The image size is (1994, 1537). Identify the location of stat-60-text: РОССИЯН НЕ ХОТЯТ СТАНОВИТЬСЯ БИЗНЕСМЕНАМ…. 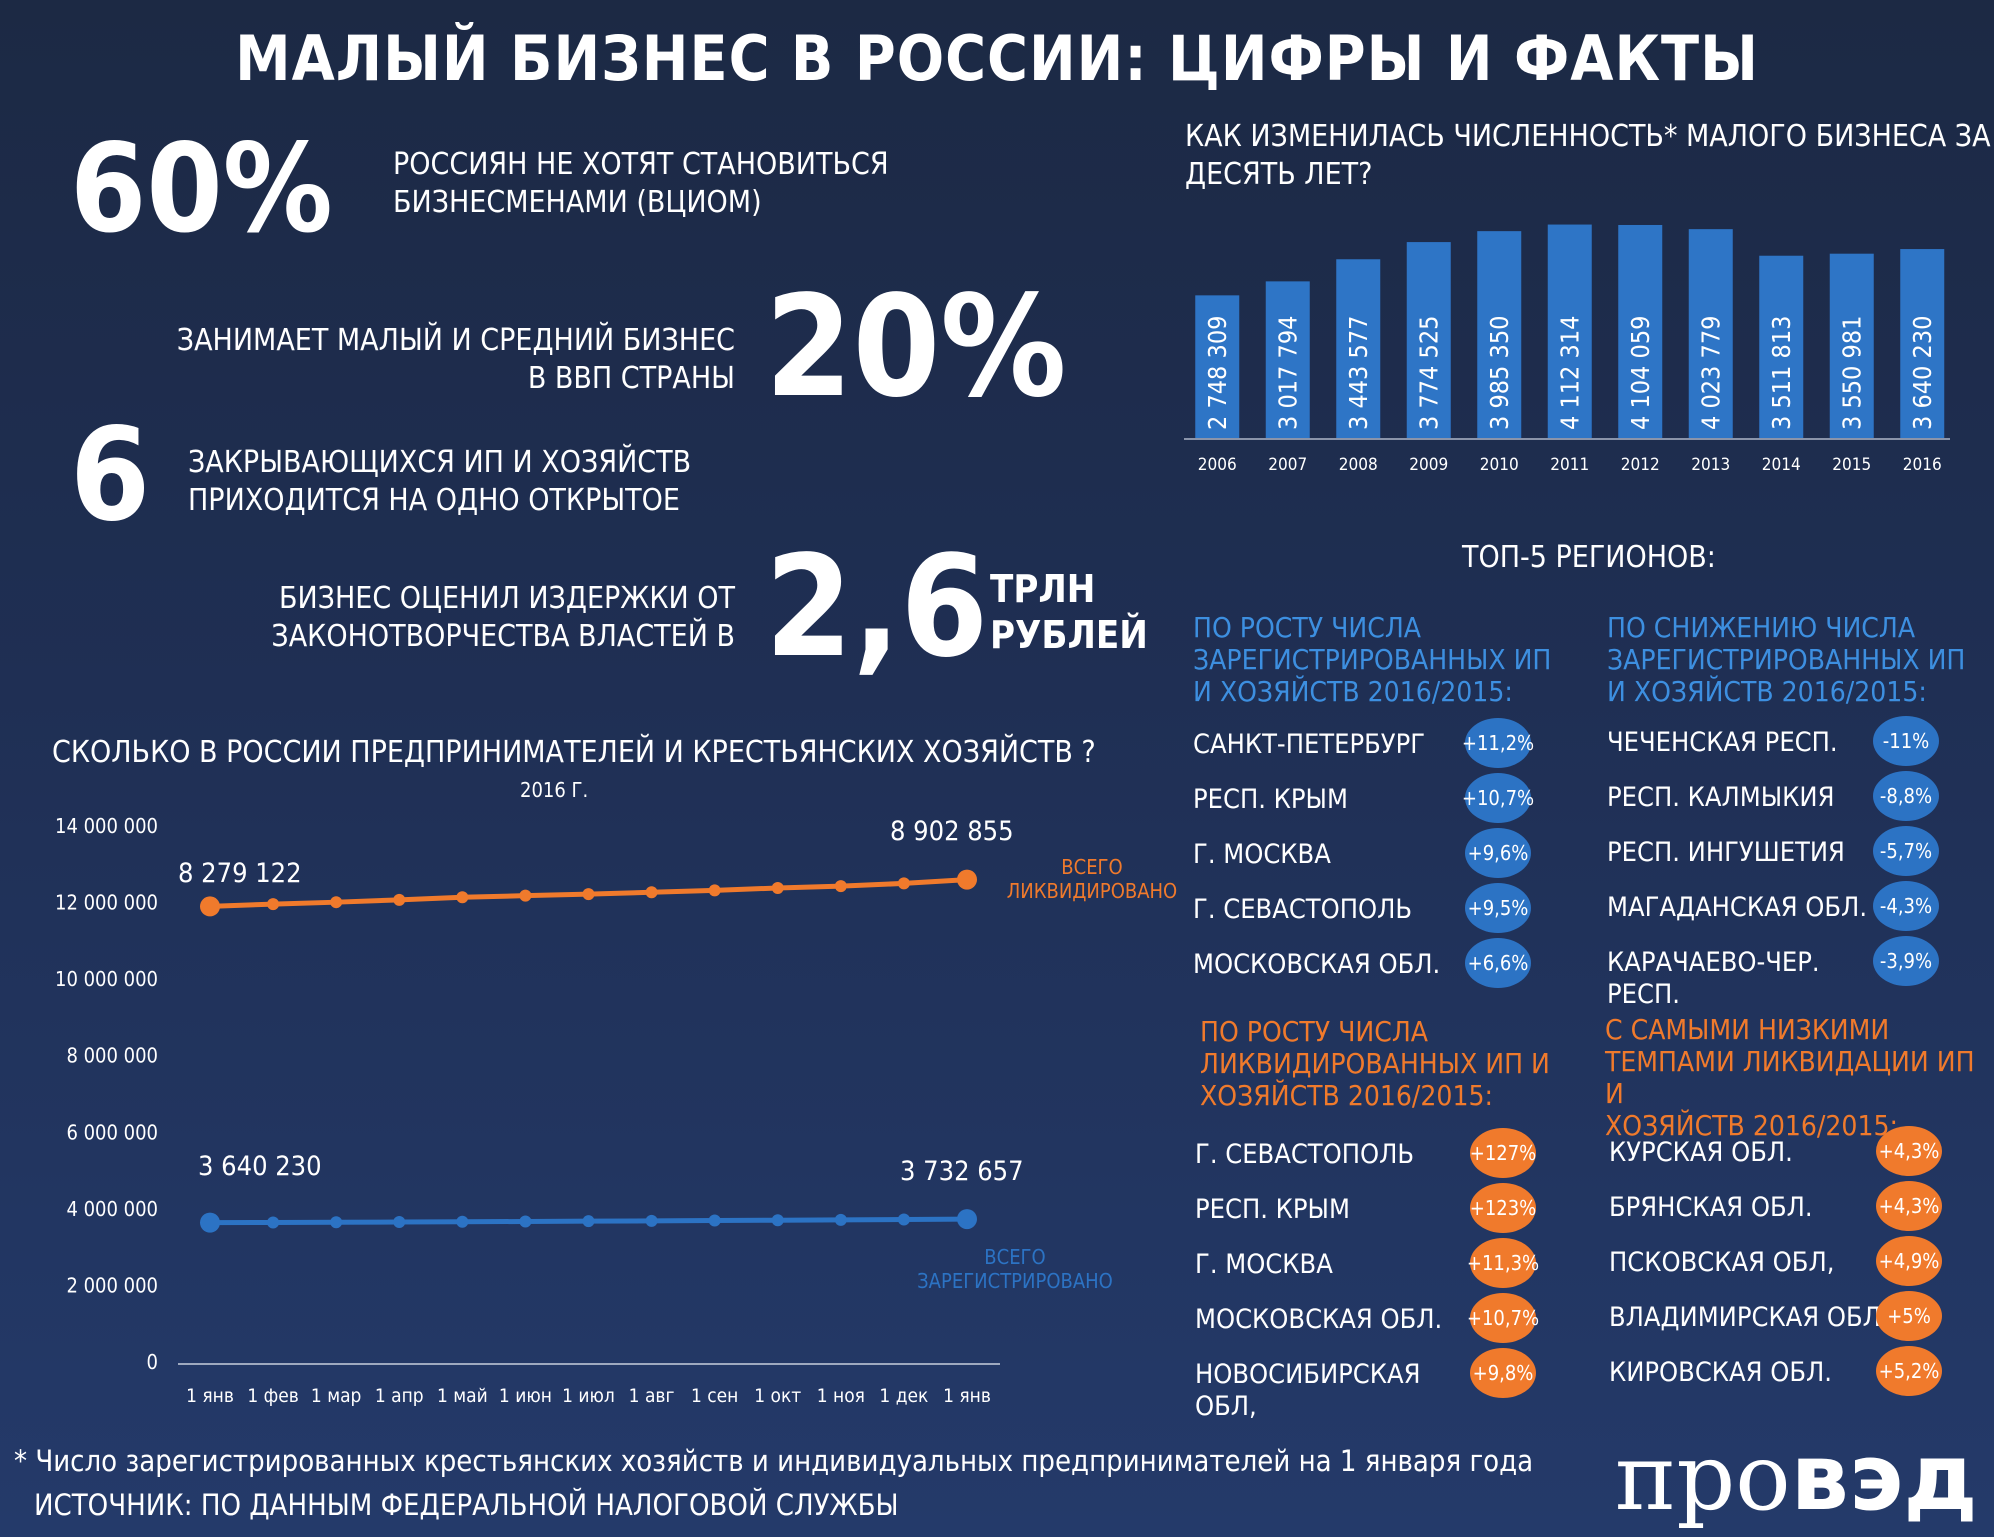
(641, 184).